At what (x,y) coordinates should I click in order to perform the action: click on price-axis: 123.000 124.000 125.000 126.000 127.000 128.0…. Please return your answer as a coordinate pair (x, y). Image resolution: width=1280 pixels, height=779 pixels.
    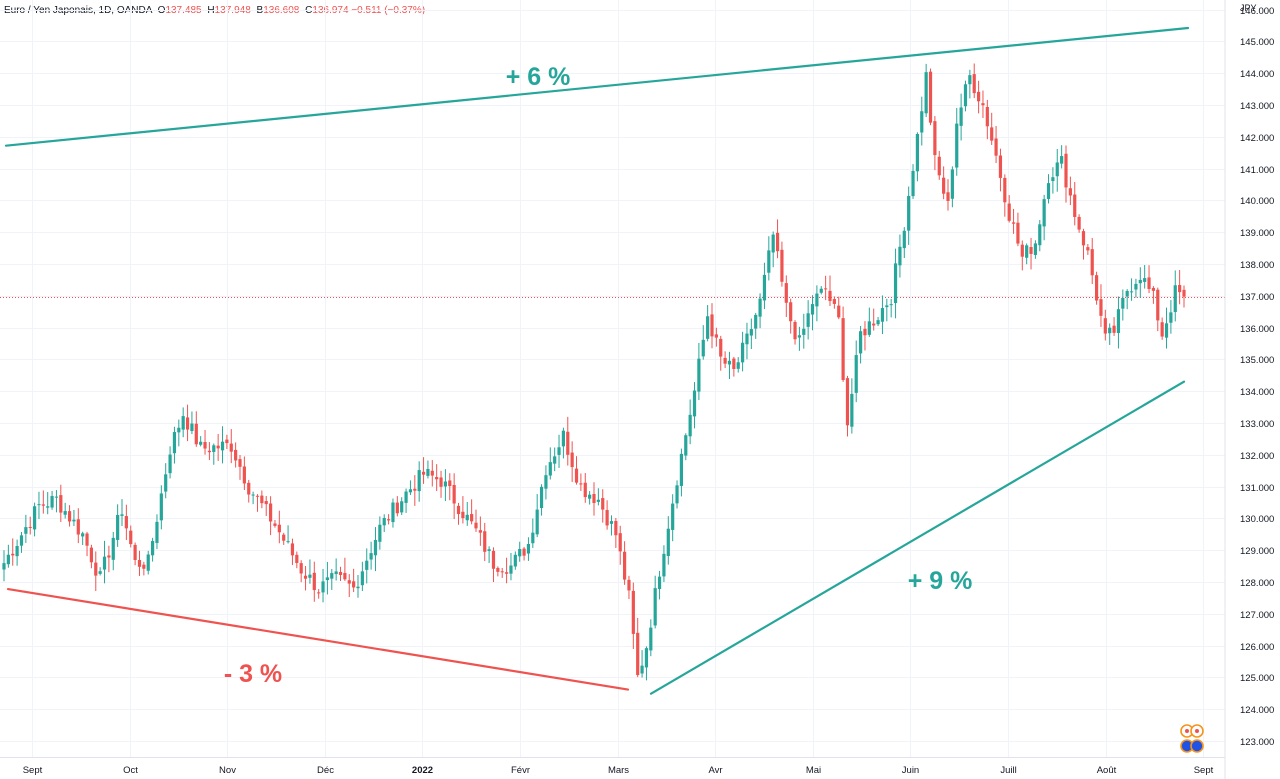
    Looking at the image, I should click on (1257, 377).